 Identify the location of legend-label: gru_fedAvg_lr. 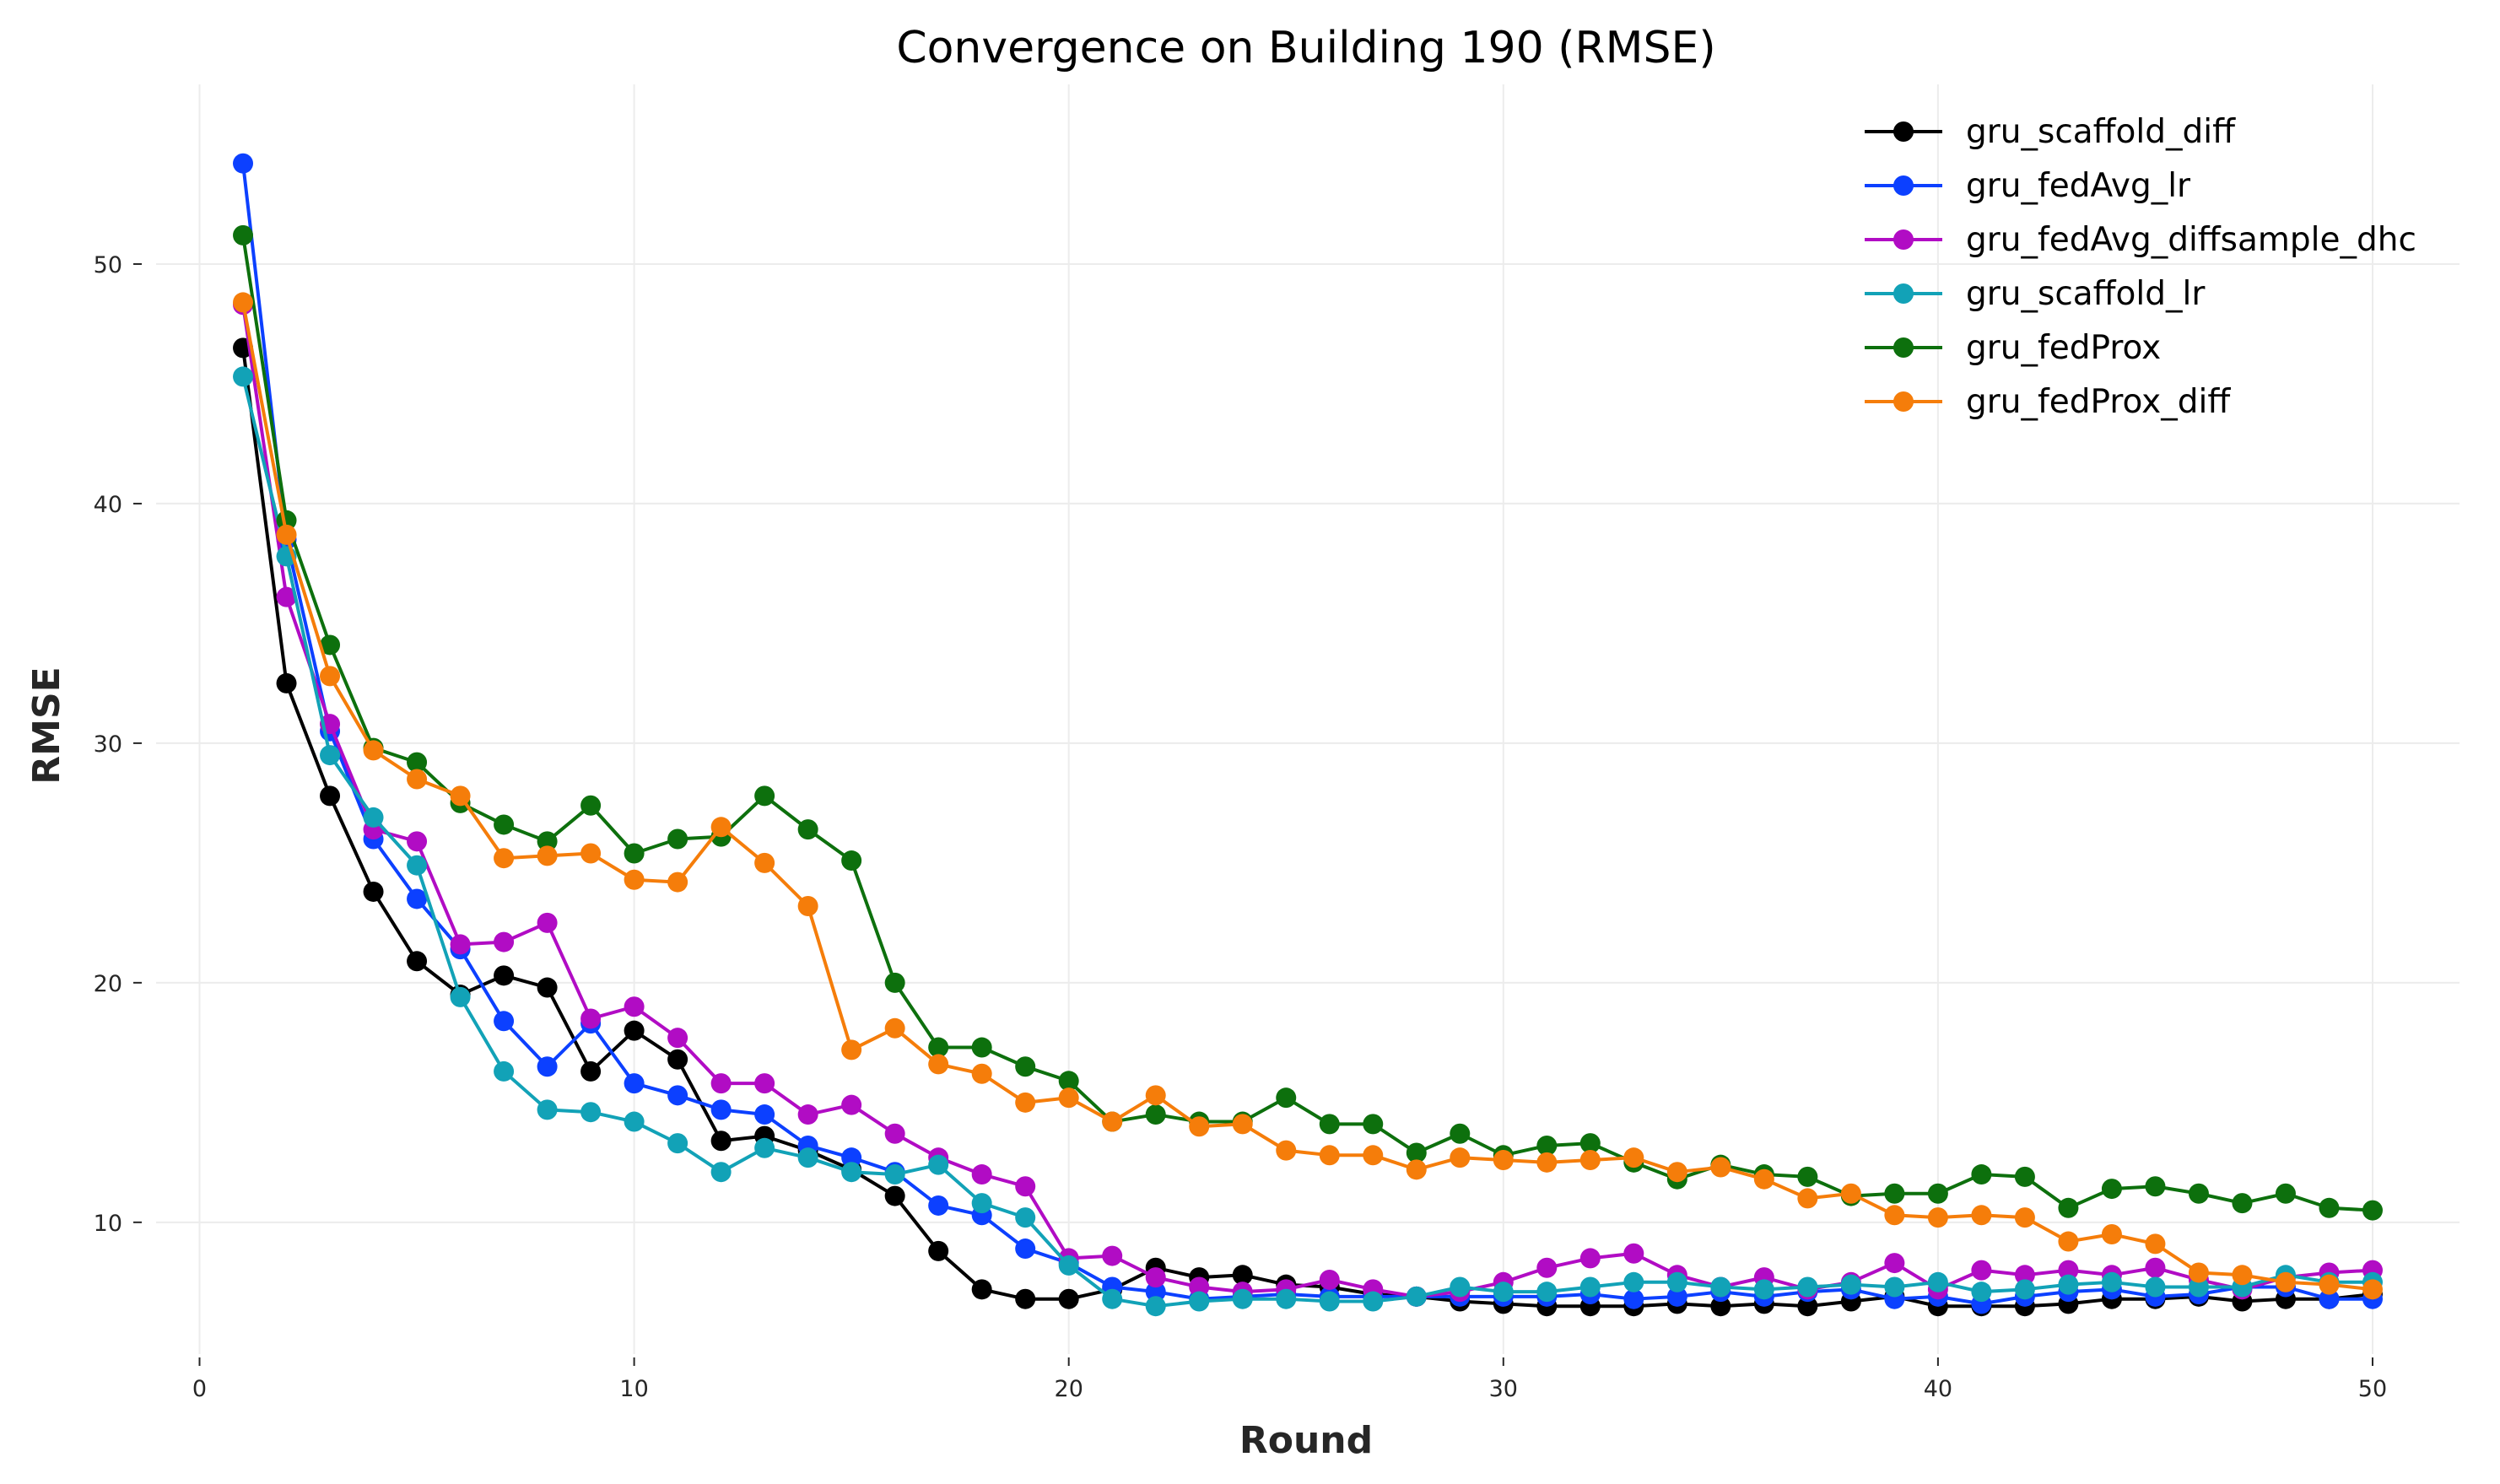
(2078, 186).